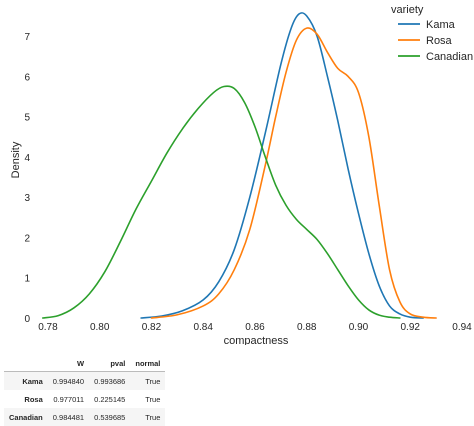 This screenshot has height=426, width=474. What do you see at coordinates (27, 279) in the screenshot?
I see `y-tick-label: 1` at bounding box center [27, 279].